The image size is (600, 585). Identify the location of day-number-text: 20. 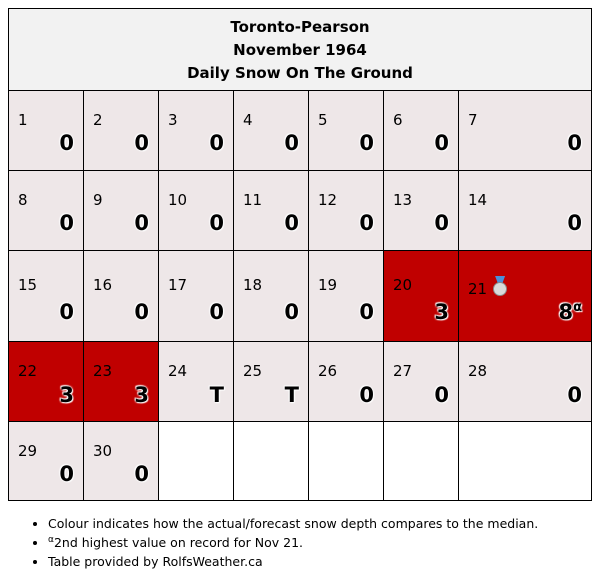
(403, 285).